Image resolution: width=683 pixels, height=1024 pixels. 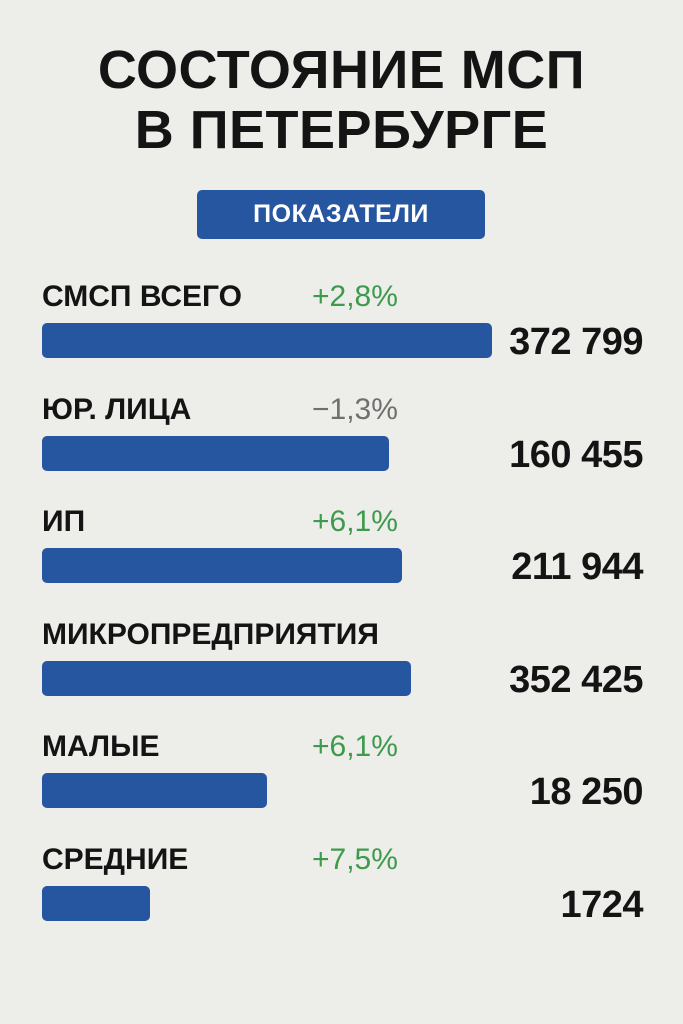 I want to click on title-line-2: В ПЕТЕРБУРГЕ, so click(x=341, y=130).